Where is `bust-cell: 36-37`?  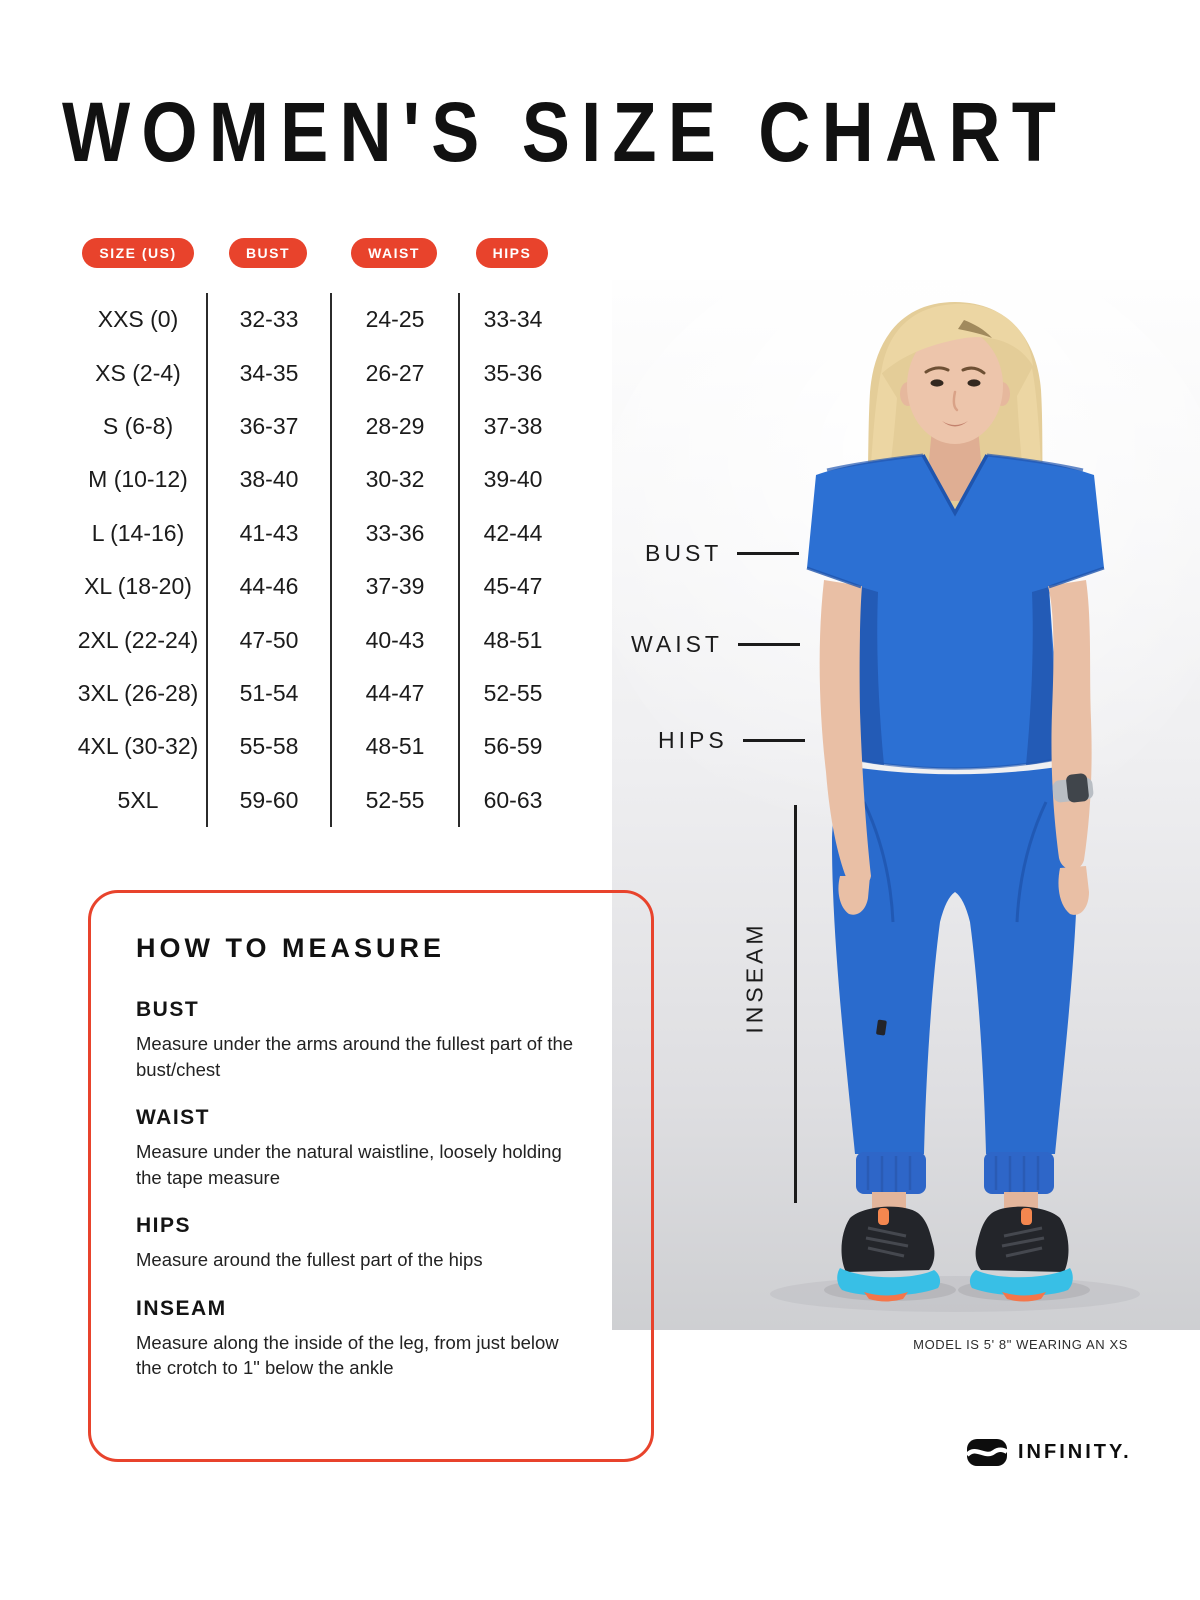 bust-cell: 36-37 is located at coordinates (268, 426).